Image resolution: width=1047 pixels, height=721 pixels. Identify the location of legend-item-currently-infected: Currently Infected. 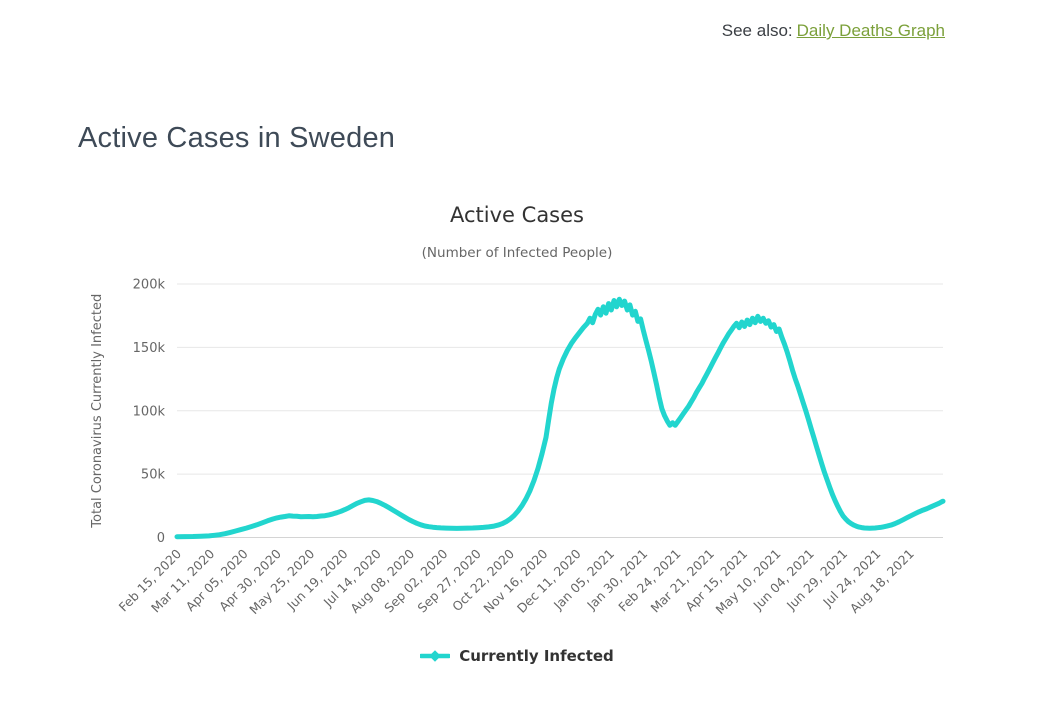
(517, 656).